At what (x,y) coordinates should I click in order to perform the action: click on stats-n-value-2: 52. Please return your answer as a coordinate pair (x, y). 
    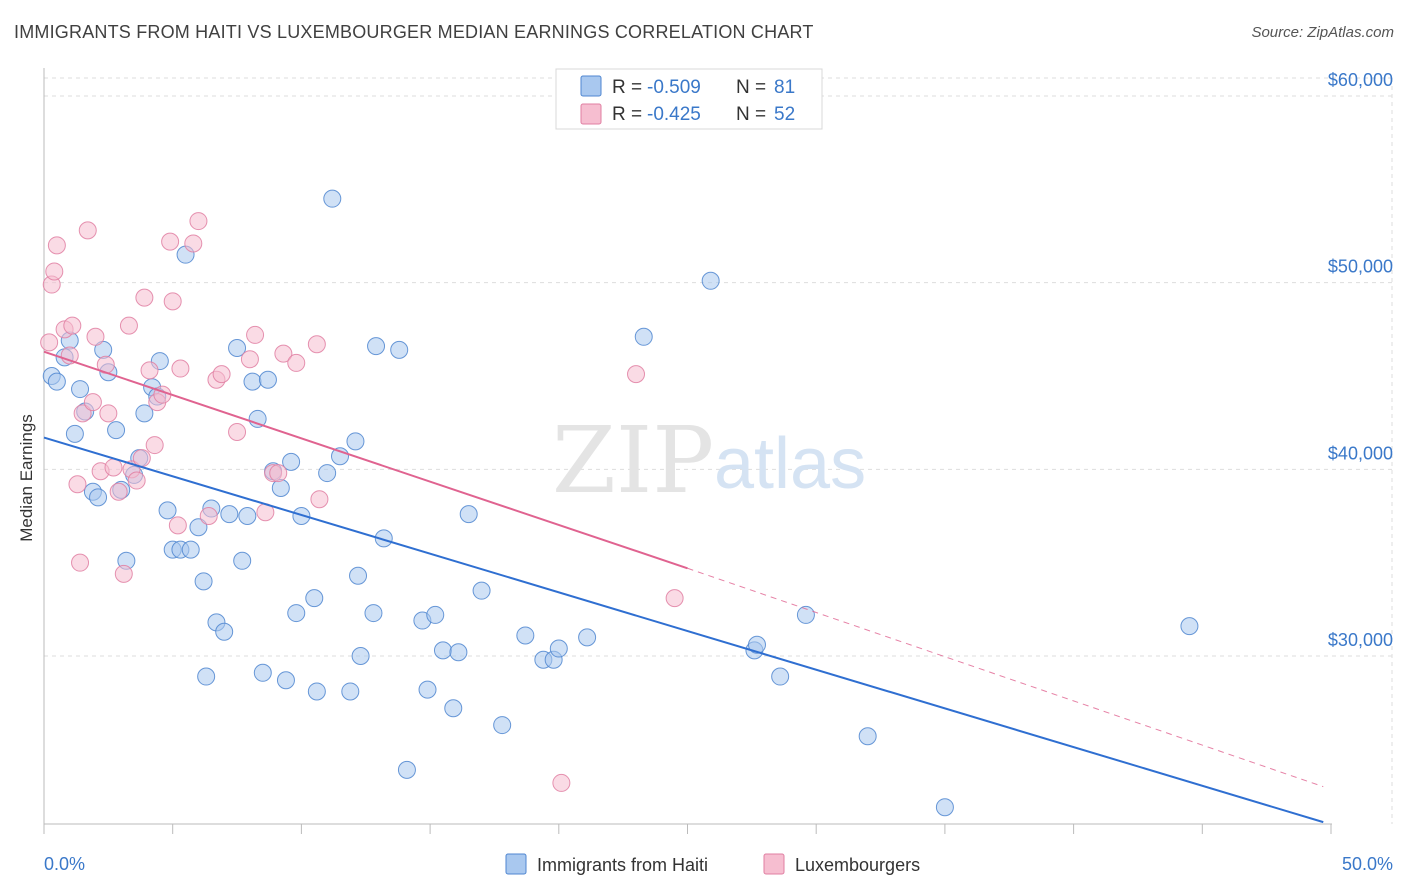
    Looking at the image, I should click on (784, 114).